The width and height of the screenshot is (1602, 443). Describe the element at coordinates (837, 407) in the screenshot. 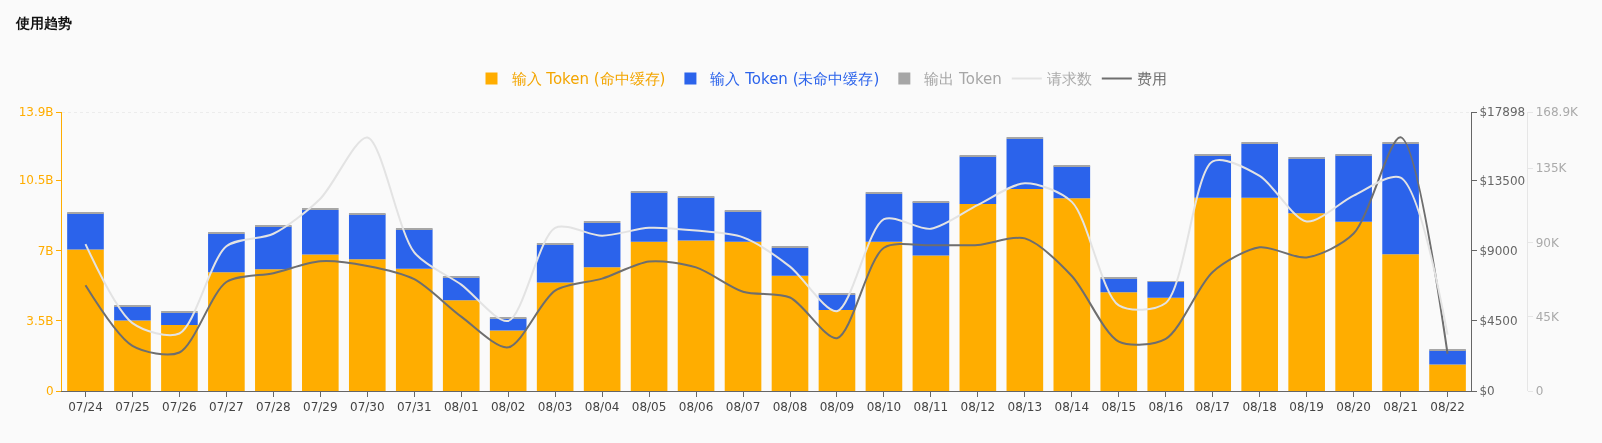

I see `x-tick-label: 08/09` at that location.